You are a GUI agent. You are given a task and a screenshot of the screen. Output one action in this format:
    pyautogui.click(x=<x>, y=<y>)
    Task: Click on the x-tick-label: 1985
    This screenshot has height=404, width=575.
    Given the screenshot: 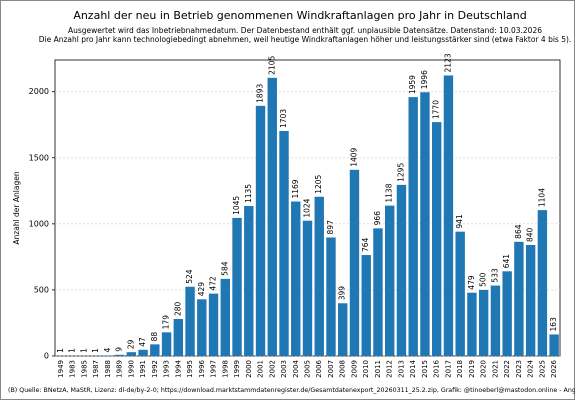 What is the action you would take?
    pyautogui.click(x=84, y=369)
    